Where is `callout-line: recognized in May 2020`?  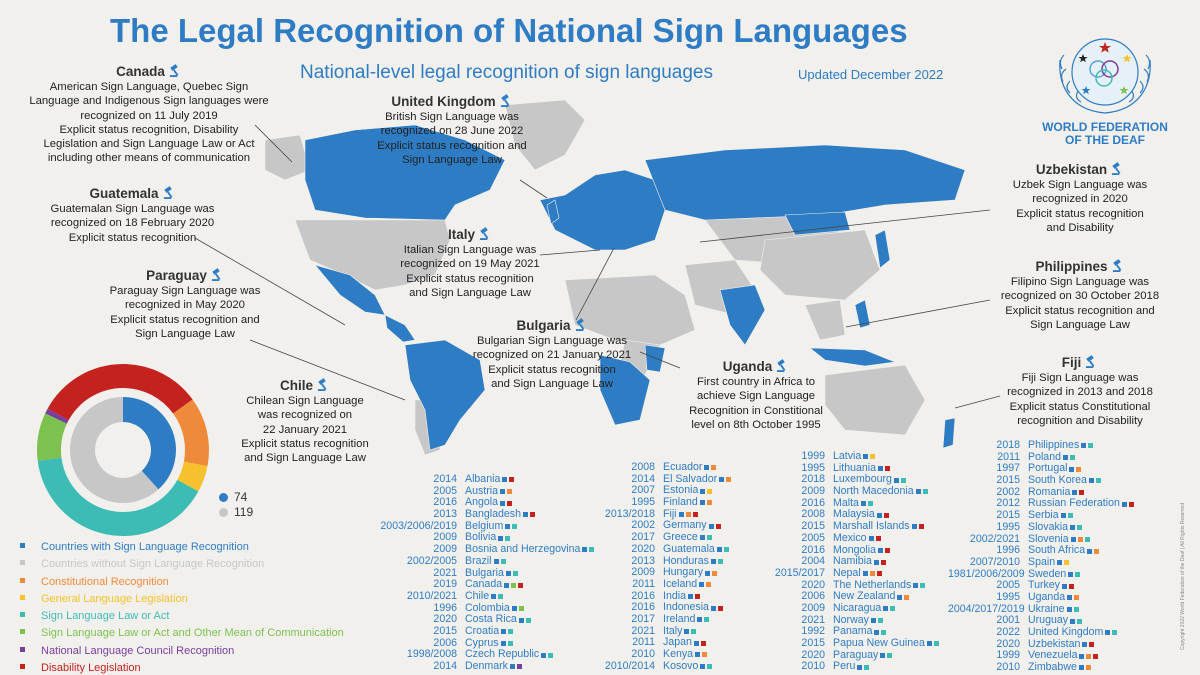 callout-line: recognized in May 2020 is located at coordinates (185, 305).